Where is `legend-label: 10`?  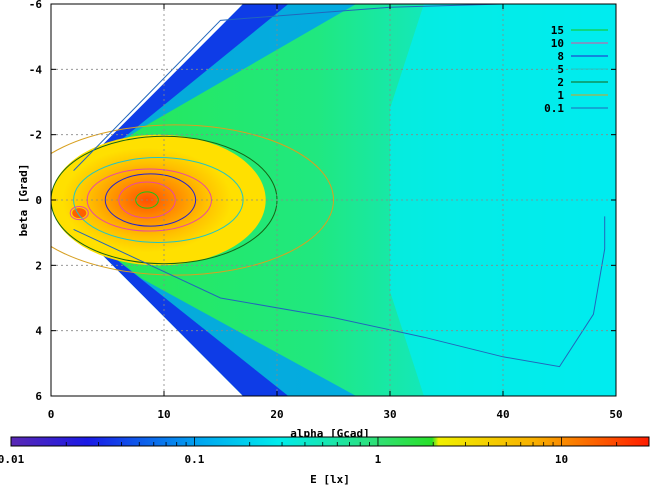
legend-label: 10 is located at coordinates (557, 43).